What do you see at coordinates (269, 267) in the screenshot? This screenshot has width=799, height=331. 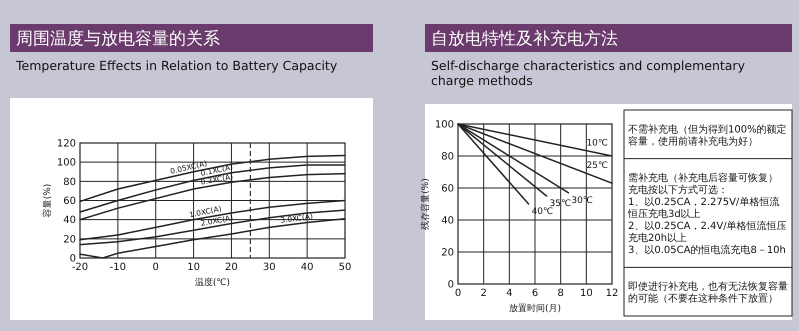 I see `x-tick-label: 30` at bounding box center [269, 267].